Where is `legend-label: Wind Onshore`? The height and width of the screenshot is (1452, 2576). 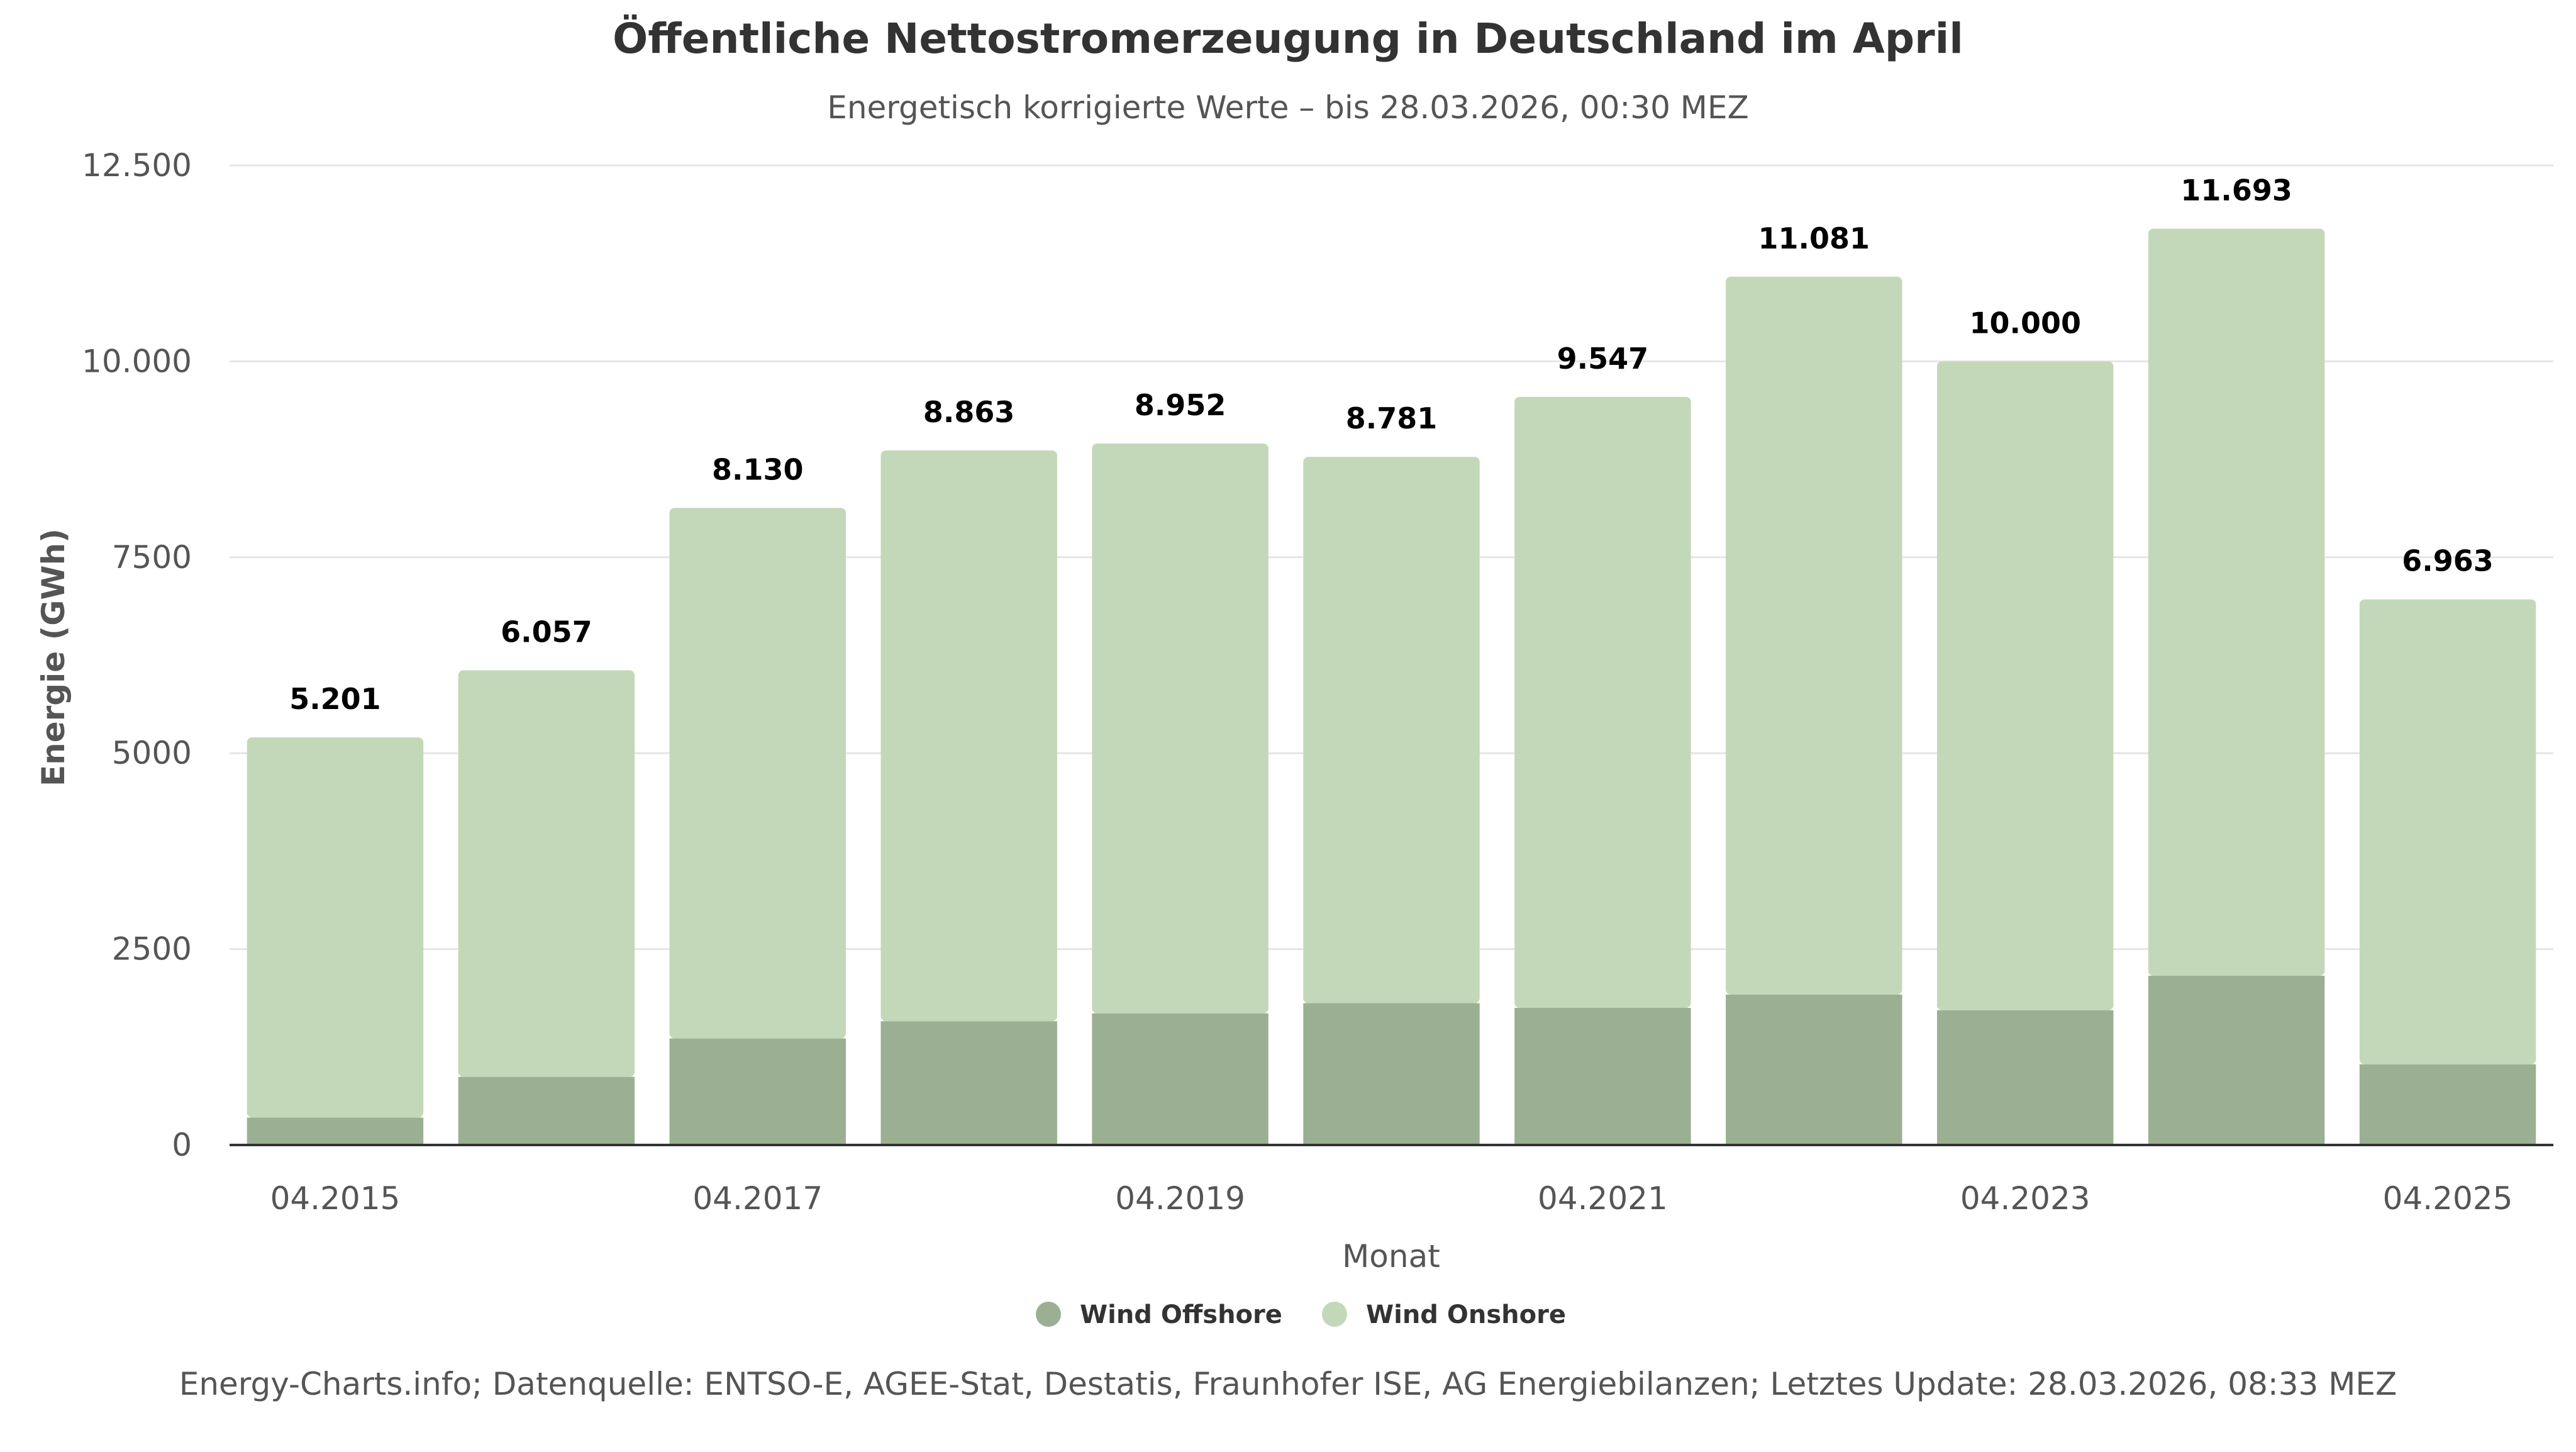 legend-label: Wind Onshore is located at coordinates (1466, 1314).